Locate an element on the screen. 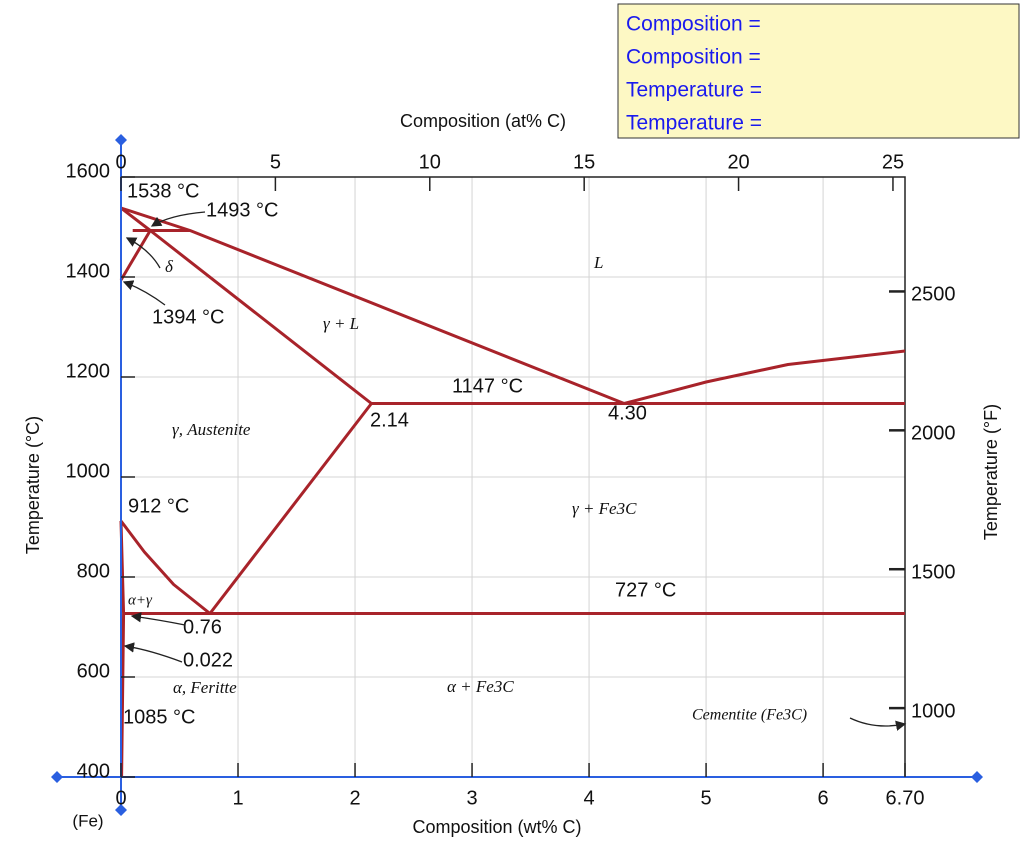 This screenshot has height=844, width=1024. annotation: L is located at coordinates (598, 262).